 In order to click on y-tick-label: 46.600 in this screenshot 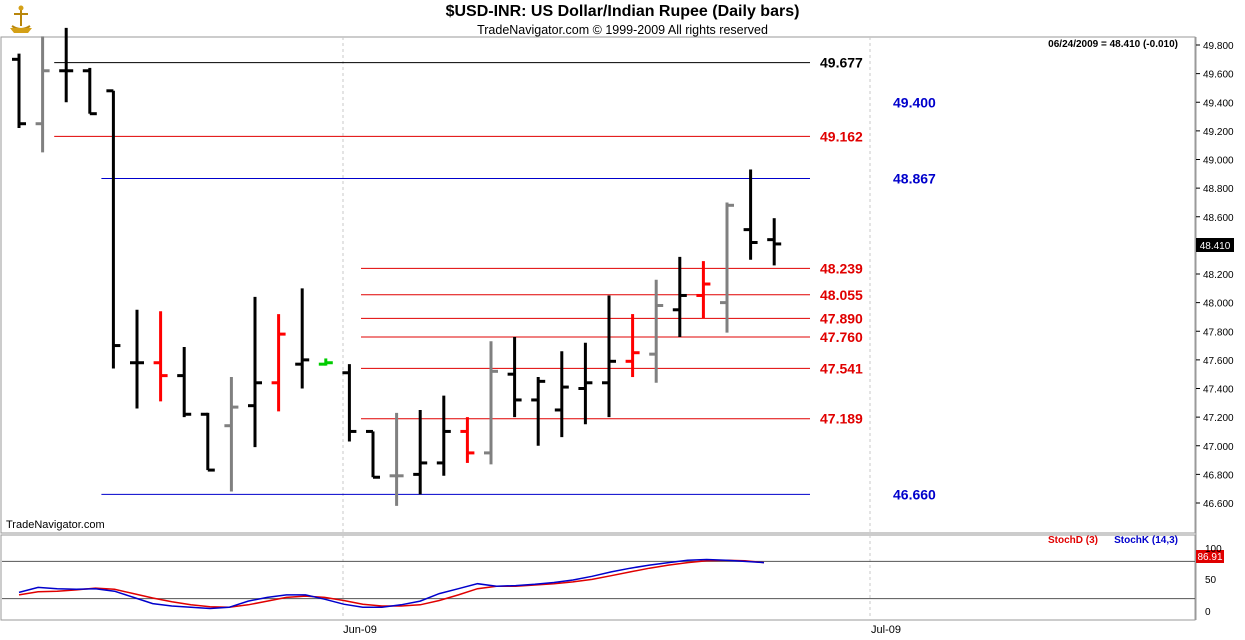, I will do `click(1218, 504)`.